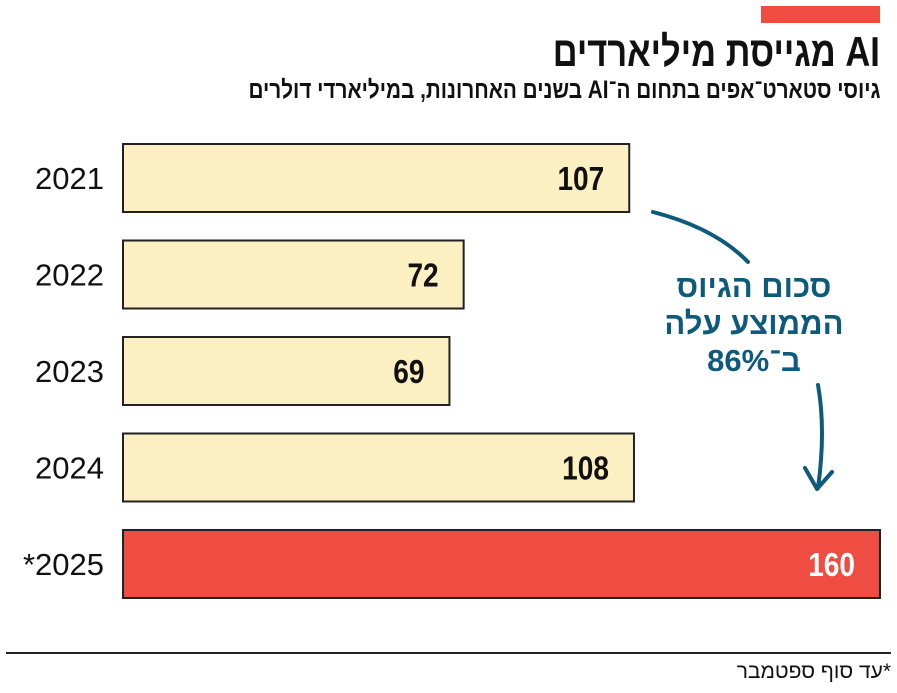 This screenshot has width=897, height=693. Describe the element at coordinates (754, 286) in the screenshot. I see `annotation-line: סכום הגיוס` at that location.